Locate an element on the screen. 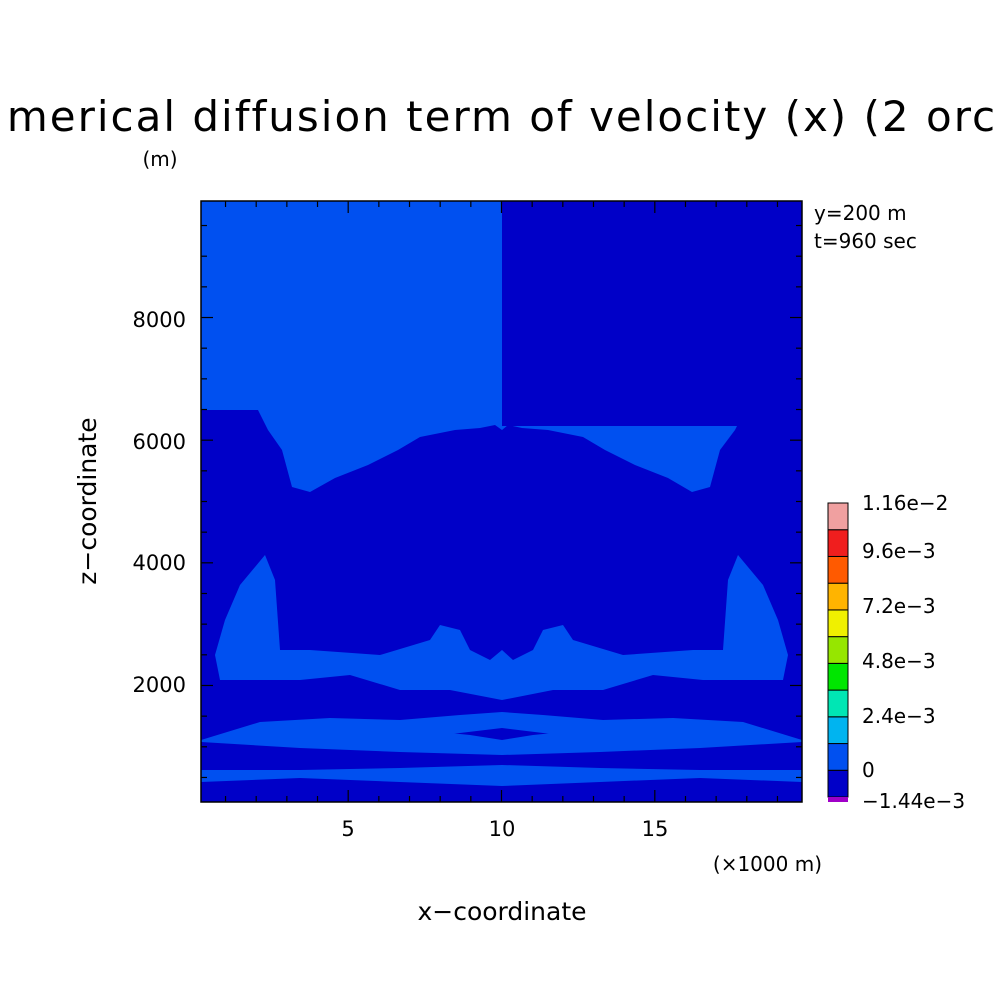 Image resolution: width=1004 pixels, height=1004 pixels. y-axis-label: z−coordinate is located at coordinates (87, 500).